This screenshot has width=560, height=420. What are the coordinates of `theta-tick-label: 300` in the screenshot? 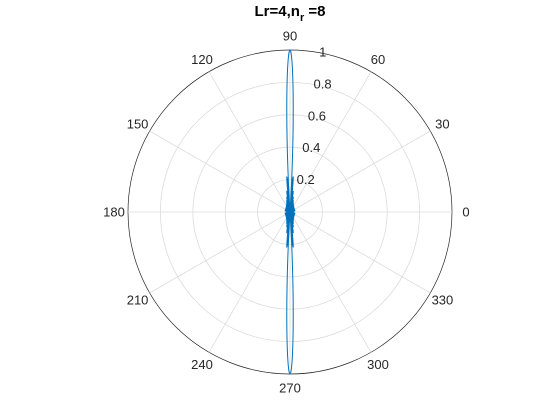 It's located at (378, 364).